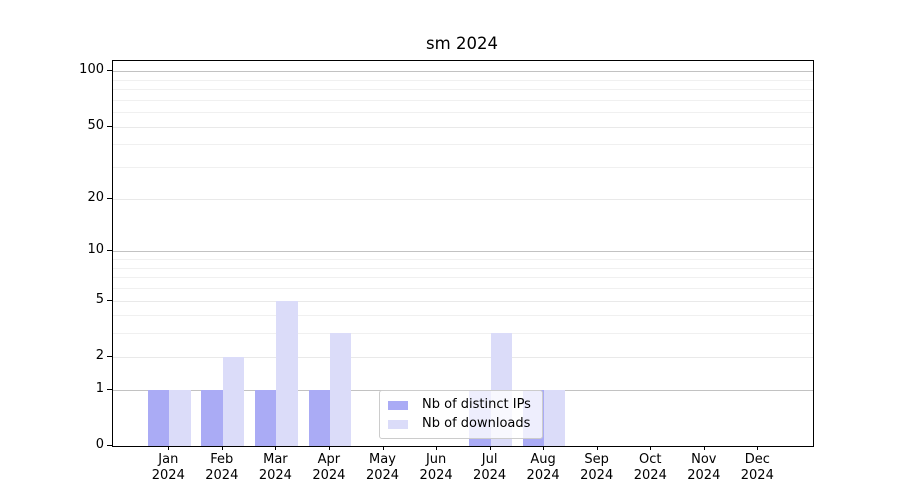 The height and width of the screenshot is (500, 900). What do you see at coordinates (158, 417) in the screenshot?
I see `bar-nb-of-distinct-ips-jan` at bounding box center [158, 417].